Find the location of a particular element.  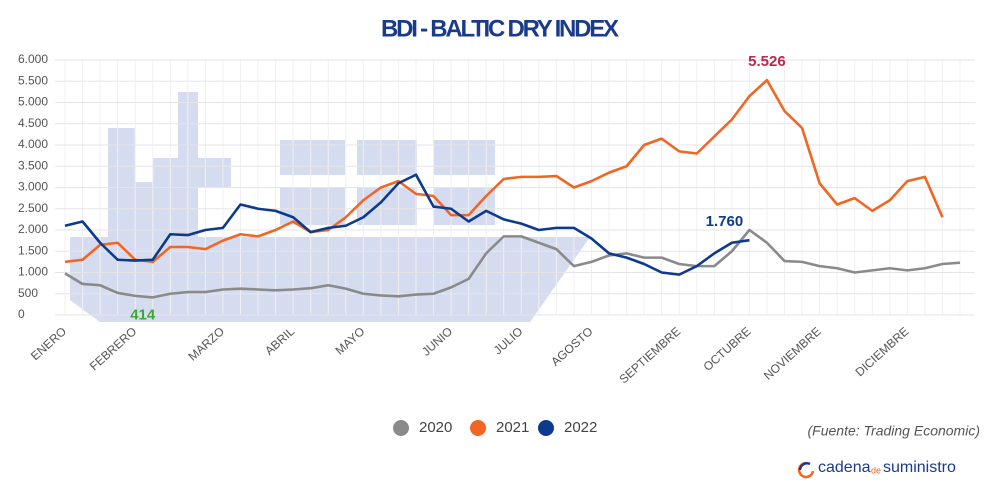

x-tick-label: FEBRERO is located at coordinates (113, 348).